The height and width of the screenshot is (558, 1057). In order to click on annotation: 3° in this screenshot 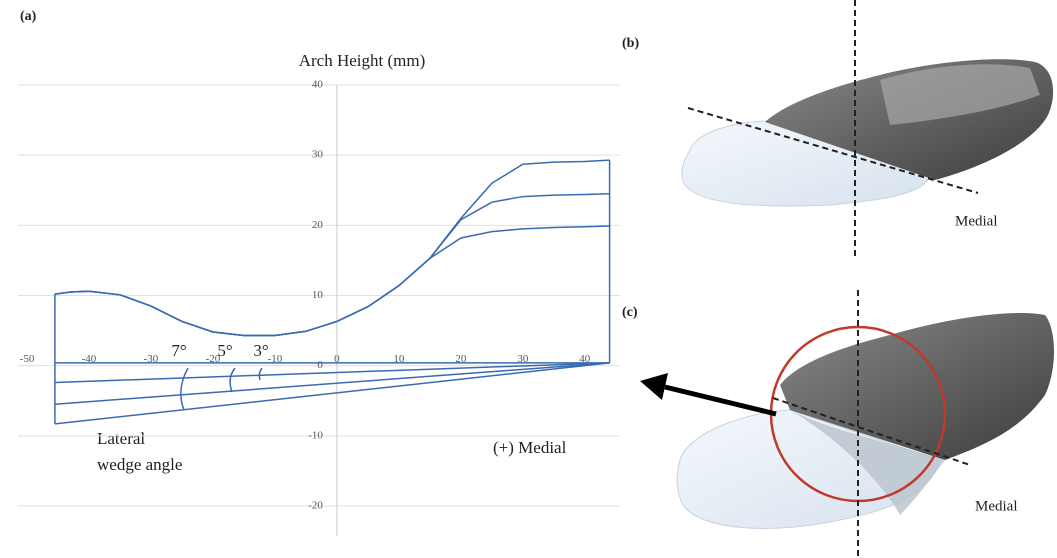, I will do `click(260, 350)`.